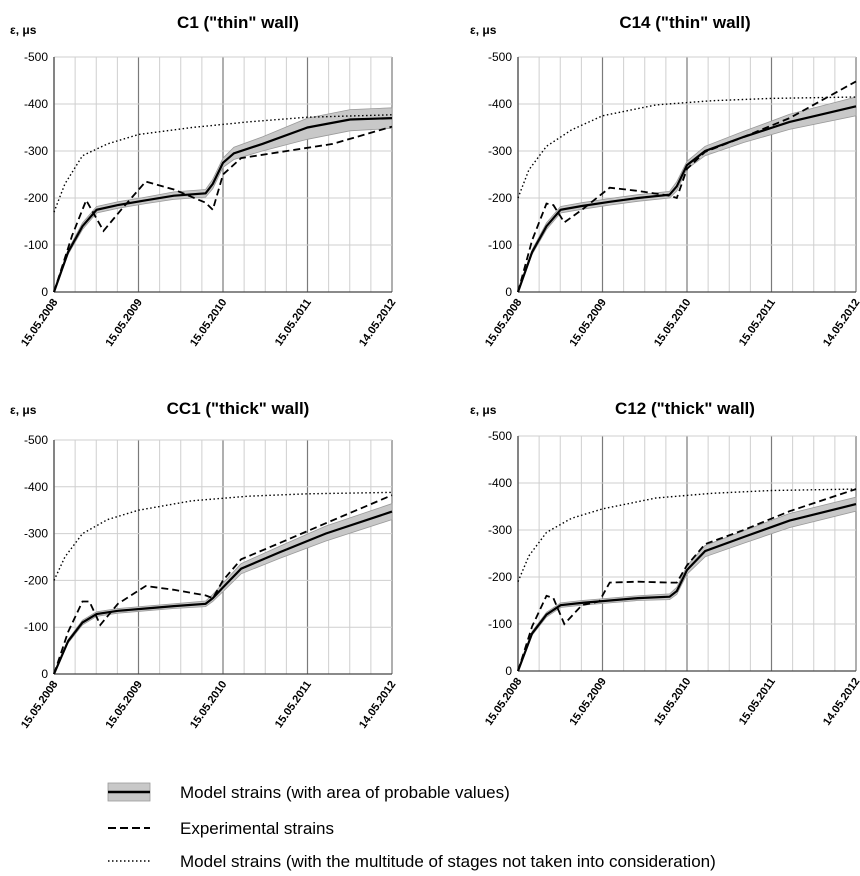  Describe the element at coordinates (257, 828) in the screenshot. I see `legend-label: Experimental strains` at that location.